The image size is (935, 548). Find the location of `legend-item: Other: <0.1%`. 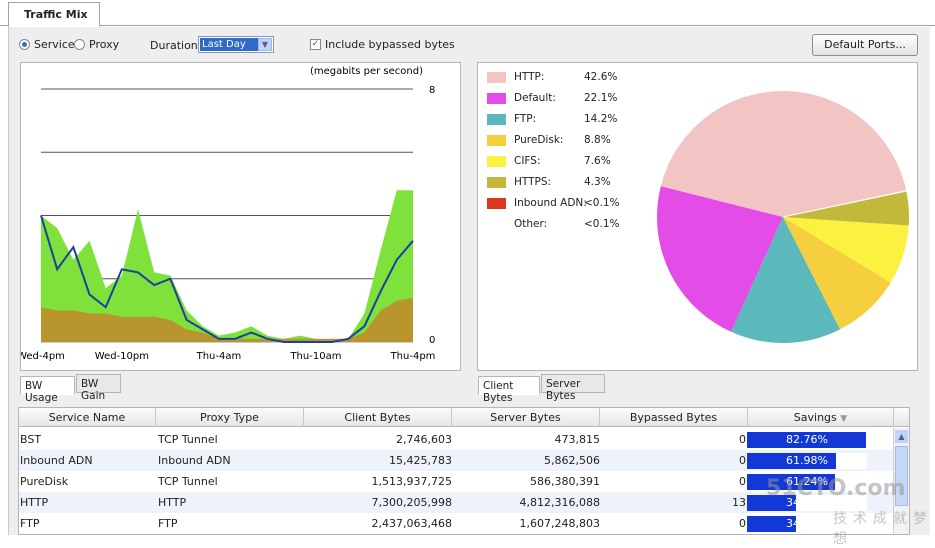

legend-item: Other: <0.1% is located at coordinates (562, 224).